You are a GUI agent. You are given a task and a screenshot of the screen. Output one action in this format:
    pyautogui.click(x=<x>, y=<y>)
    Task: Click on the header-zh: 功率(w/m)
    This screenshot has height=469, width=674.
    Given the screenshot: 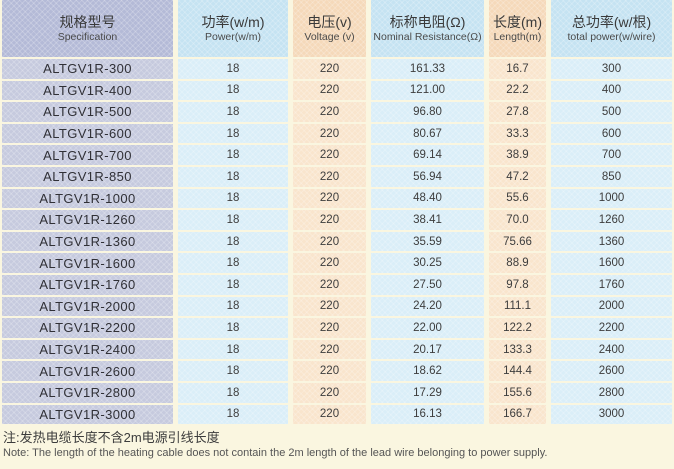 What is the action you would take?
    pyautogui.click(x=233, y=21)
    